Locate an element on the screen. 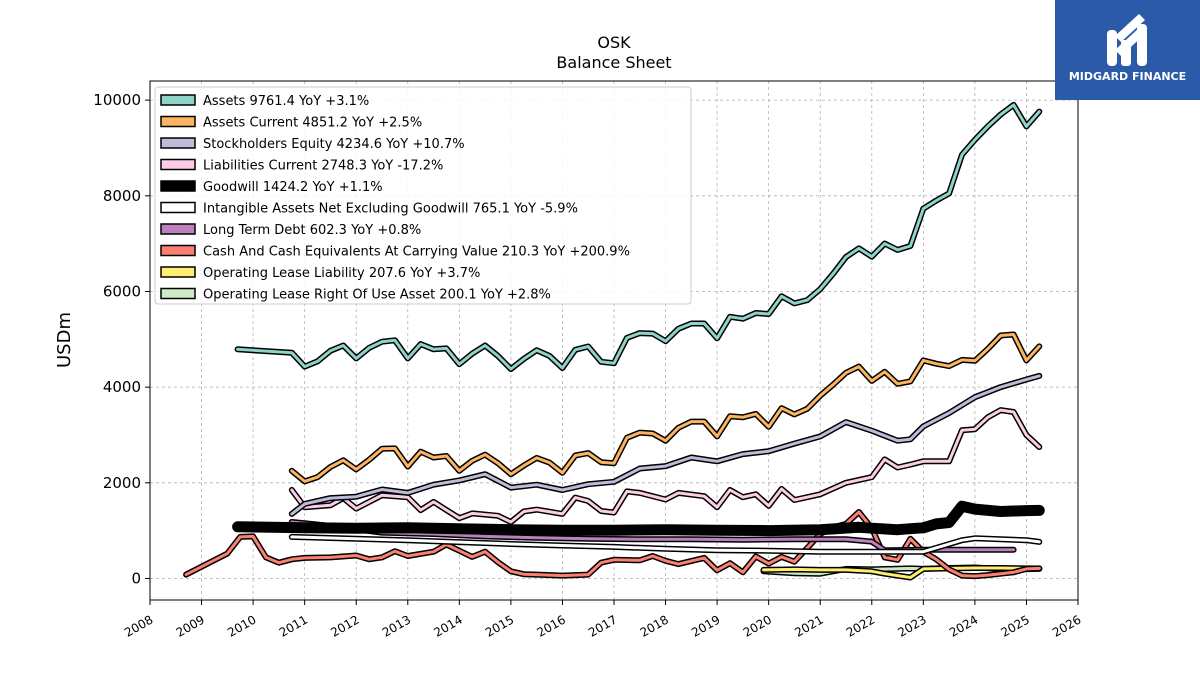 This screenshot has height=675, width=1200. x-tick-label: 2011 is located at coordinates (293, 625).